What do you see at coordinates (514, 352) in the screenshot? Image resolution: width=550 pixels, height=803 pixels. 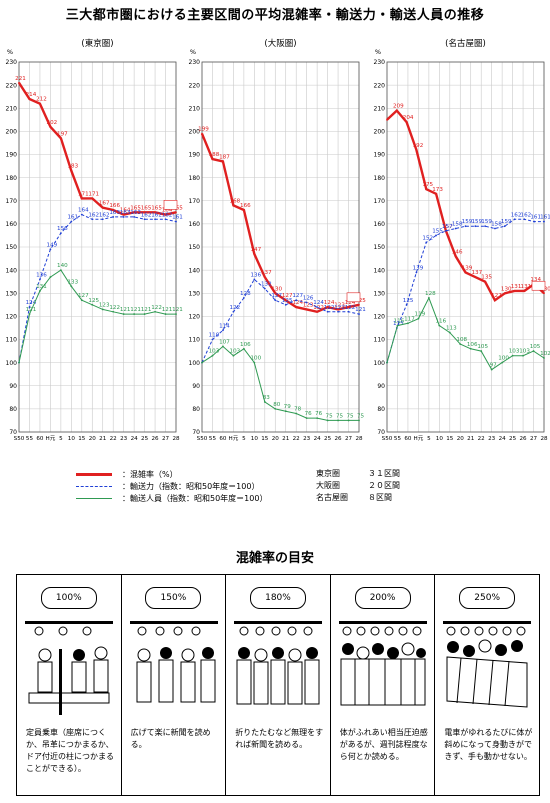 I see `data-label: 103` at bounding box center [514, 352].